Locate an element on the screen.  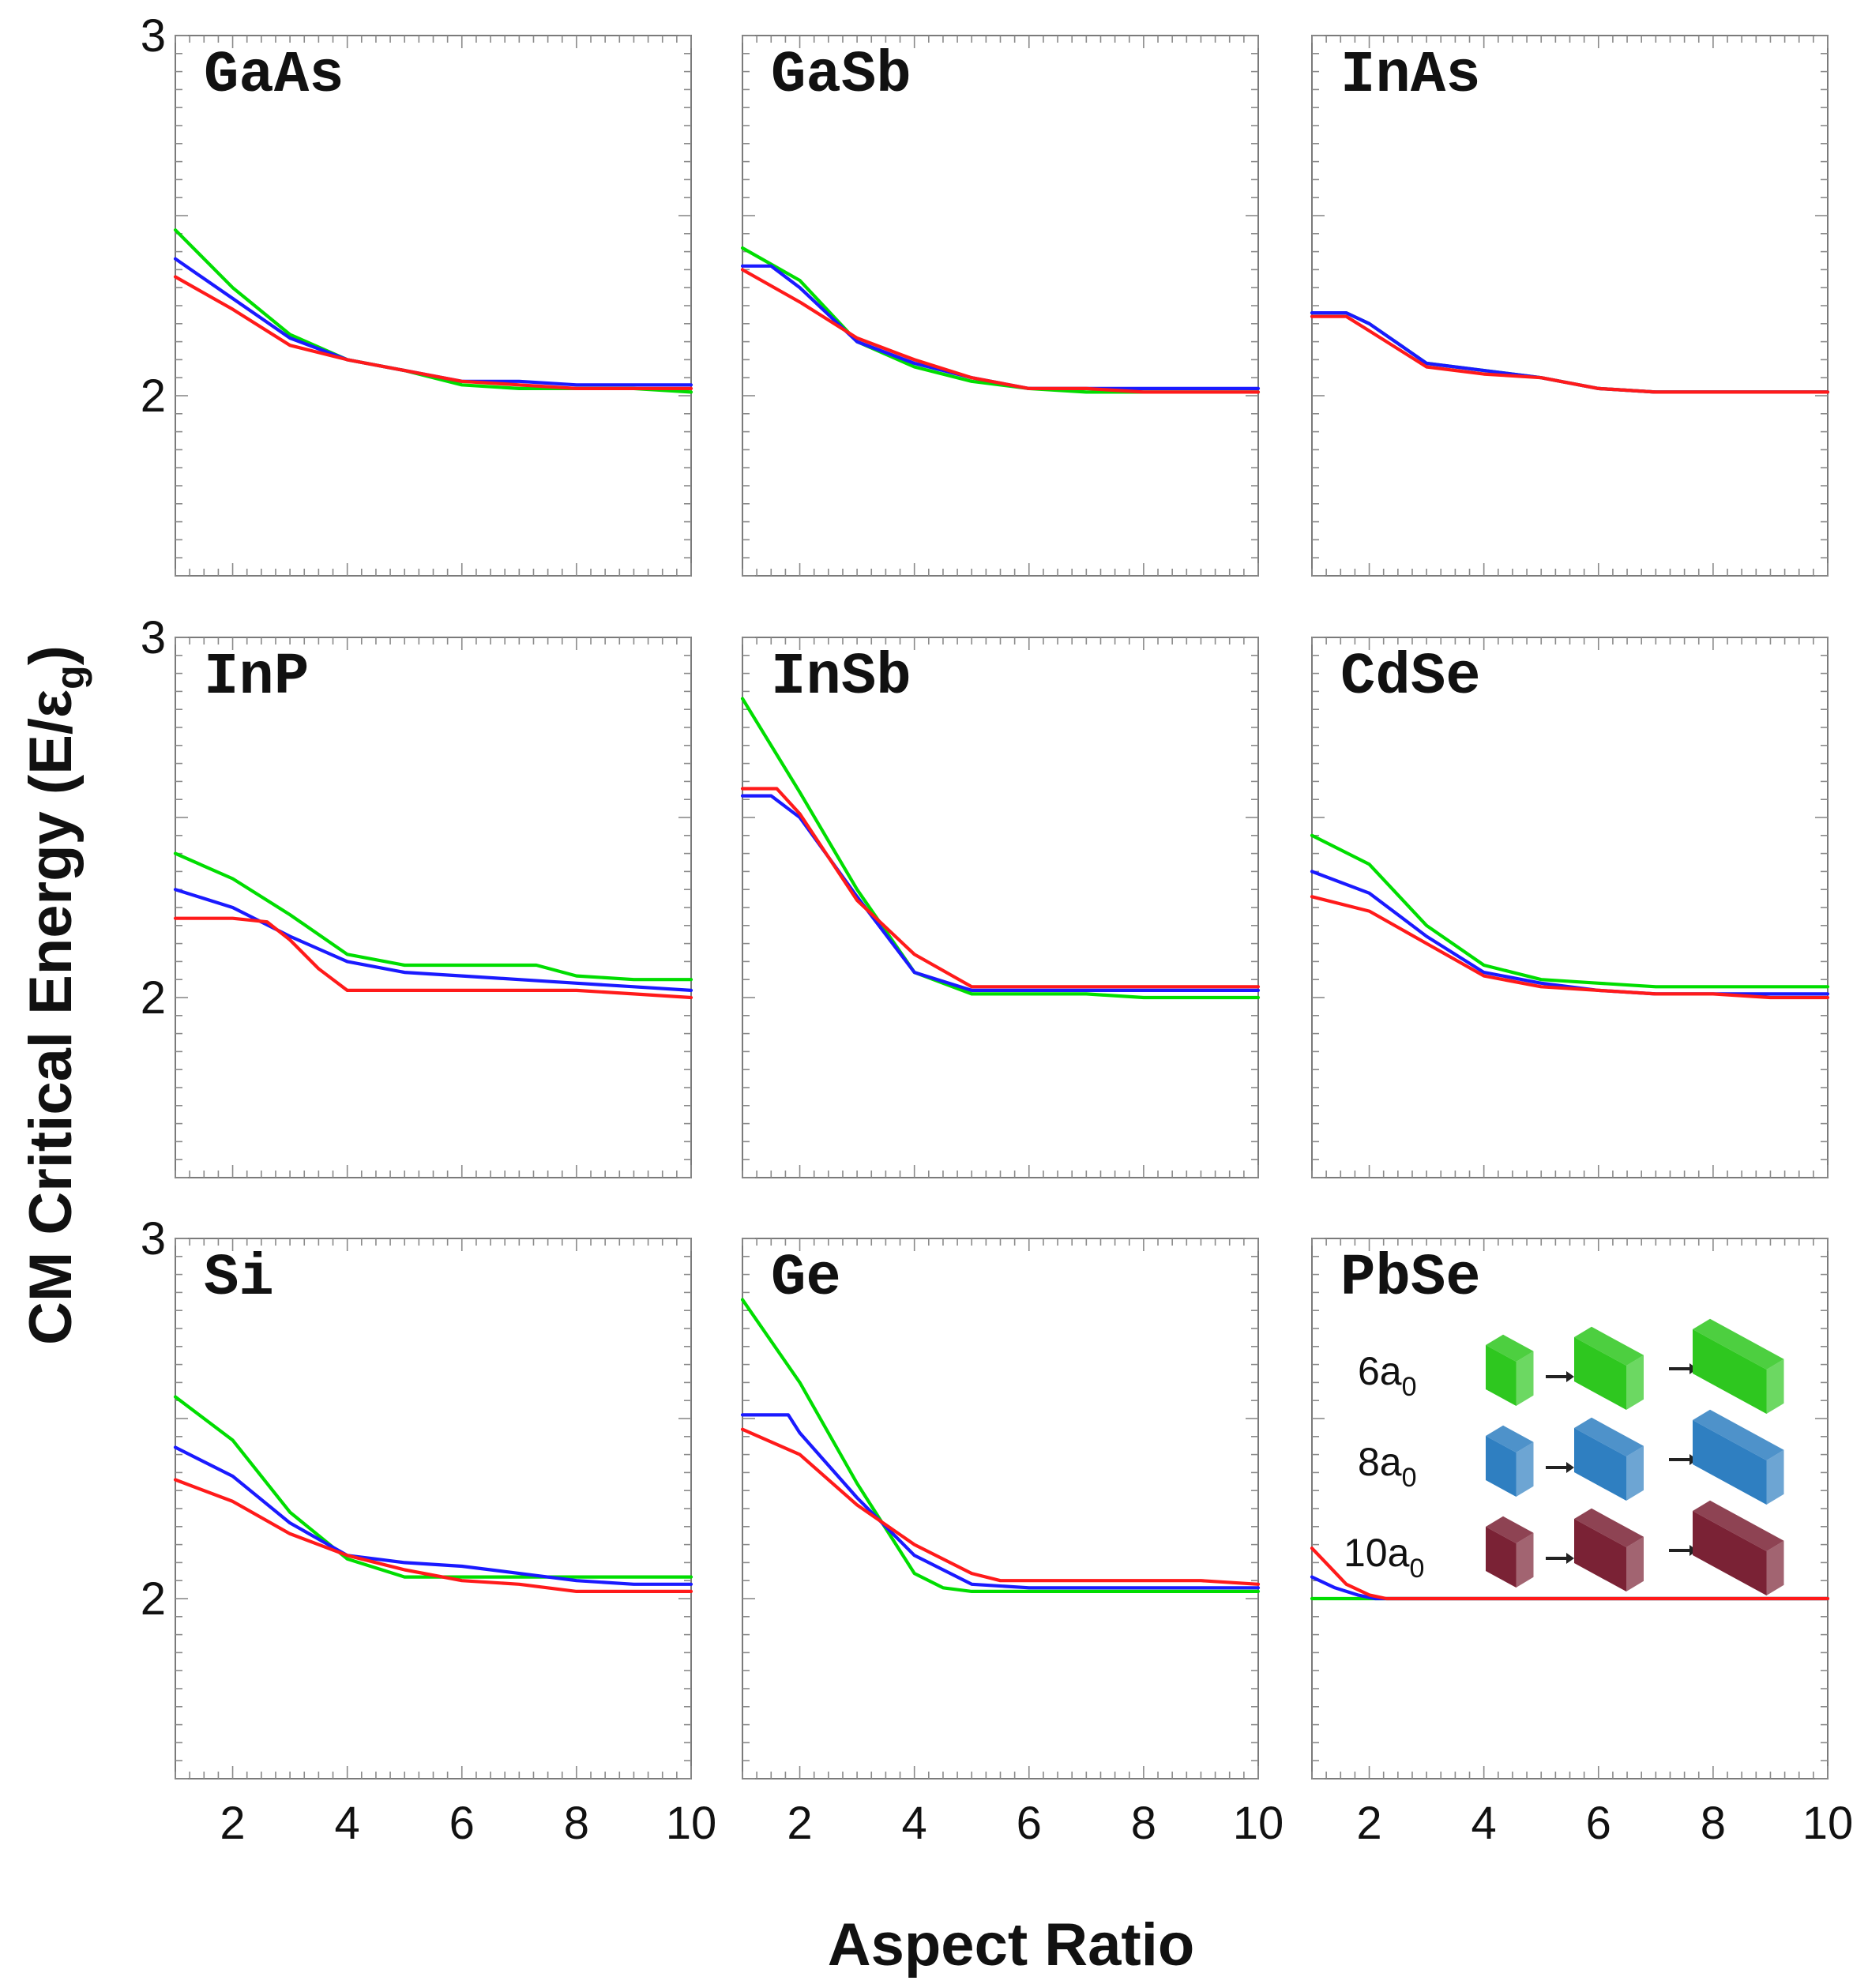
x-tick-label: 8 is located at coordinates (1713, 1824).